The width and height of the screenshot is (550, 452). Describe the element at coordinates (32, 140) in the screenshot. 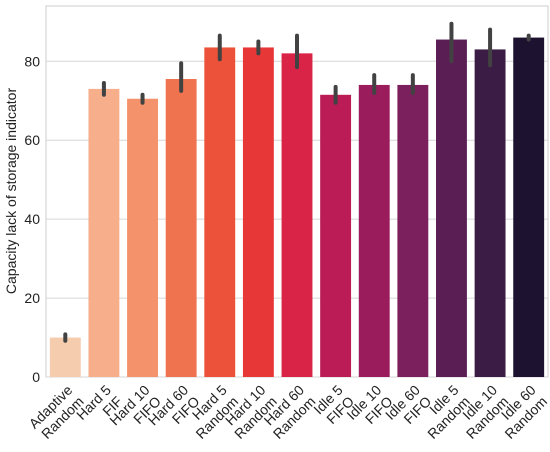

I see `y-tick-label: 60` at that location.